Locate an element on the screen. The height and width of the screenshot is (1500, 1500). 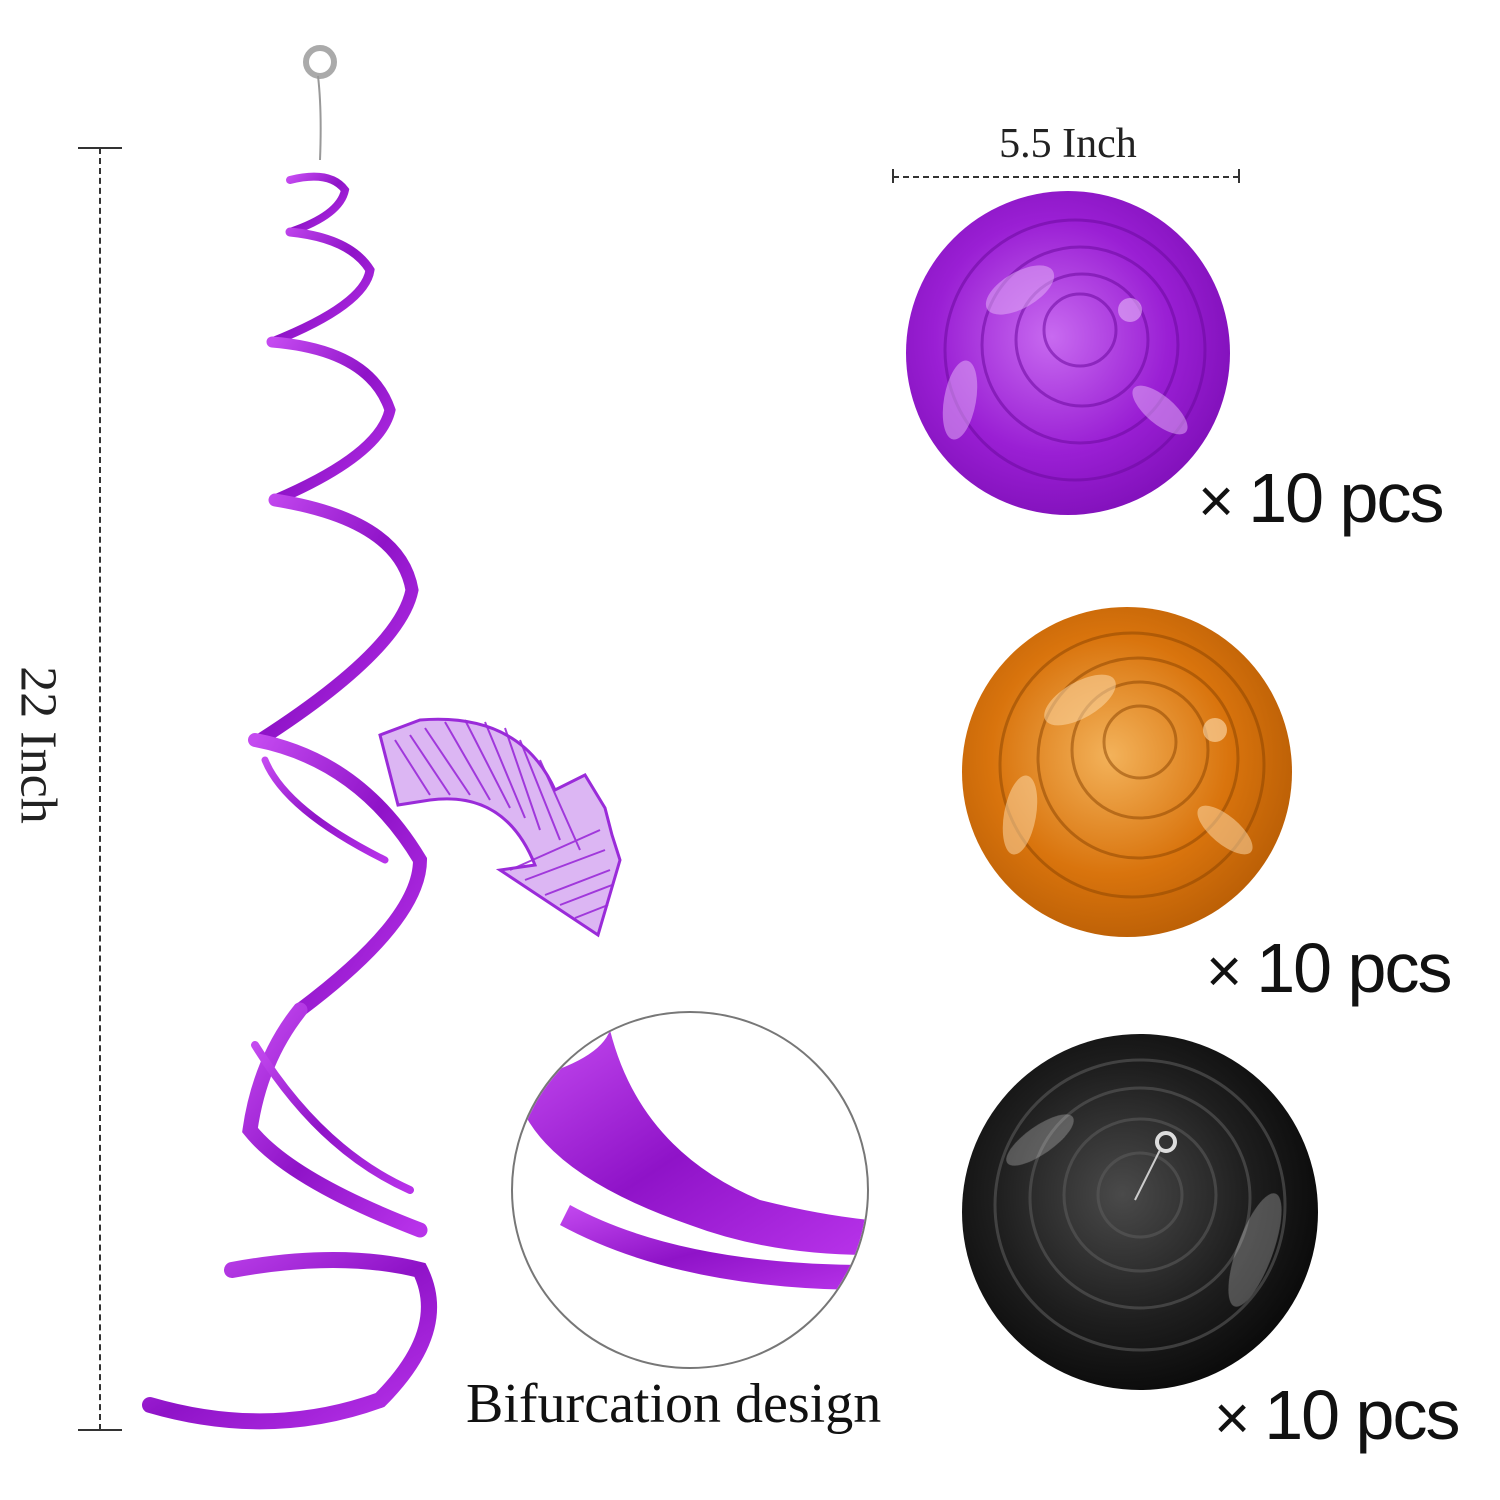
curved-arrow-icon is located at coordinates (500, 827).